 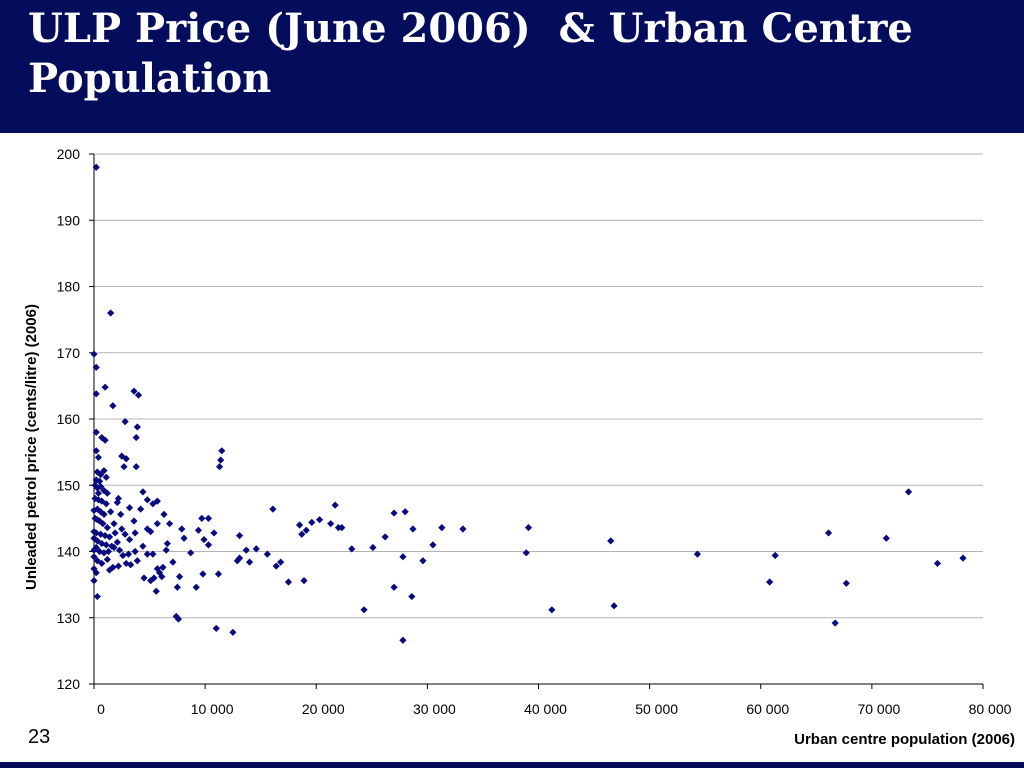 What do you see at coordinates (656, 709) in the screenshot?
I see `x-tick-label: 50 000` at bounding box center [656, 709].